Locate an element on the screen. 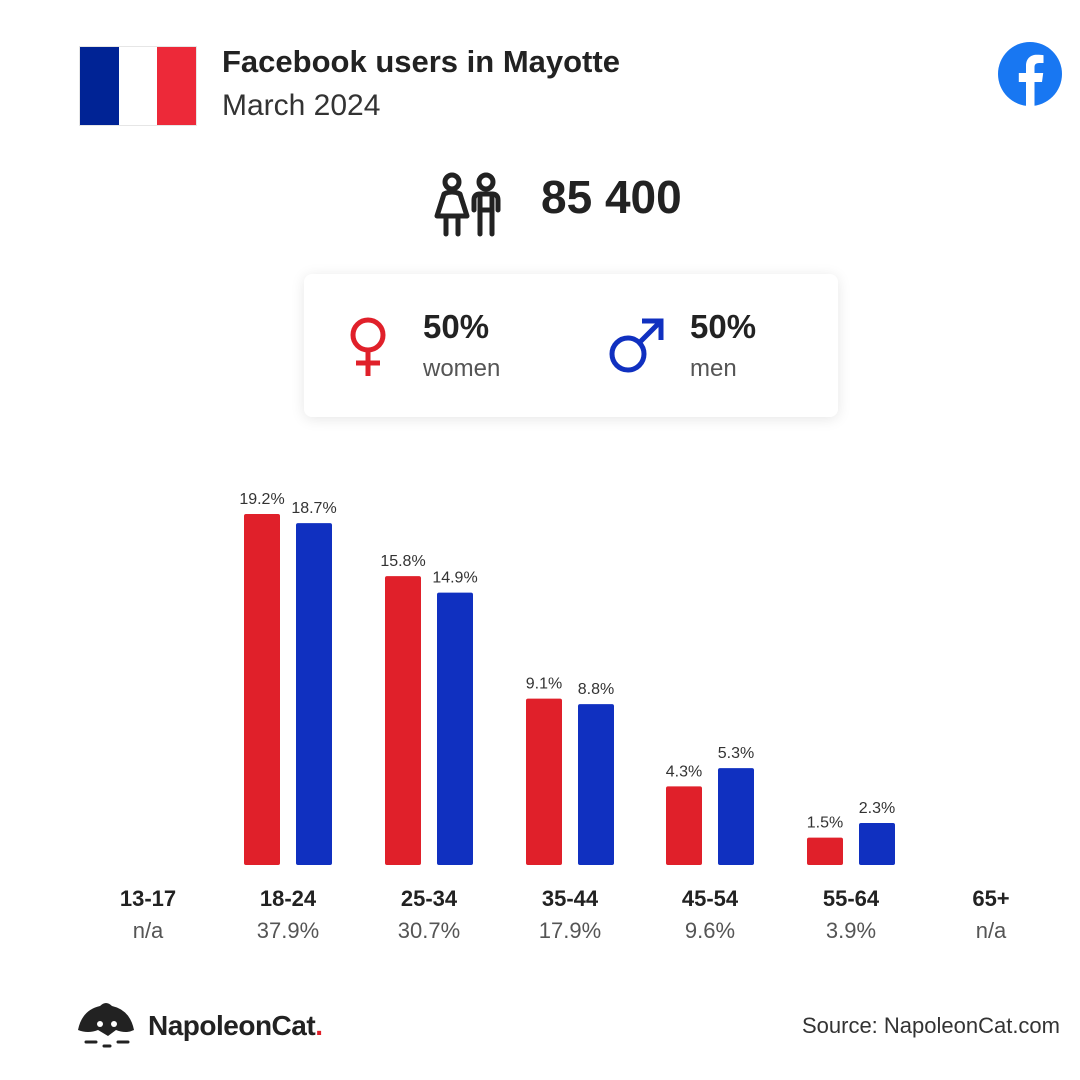  men-label: men is located at coordinates (713, 368).